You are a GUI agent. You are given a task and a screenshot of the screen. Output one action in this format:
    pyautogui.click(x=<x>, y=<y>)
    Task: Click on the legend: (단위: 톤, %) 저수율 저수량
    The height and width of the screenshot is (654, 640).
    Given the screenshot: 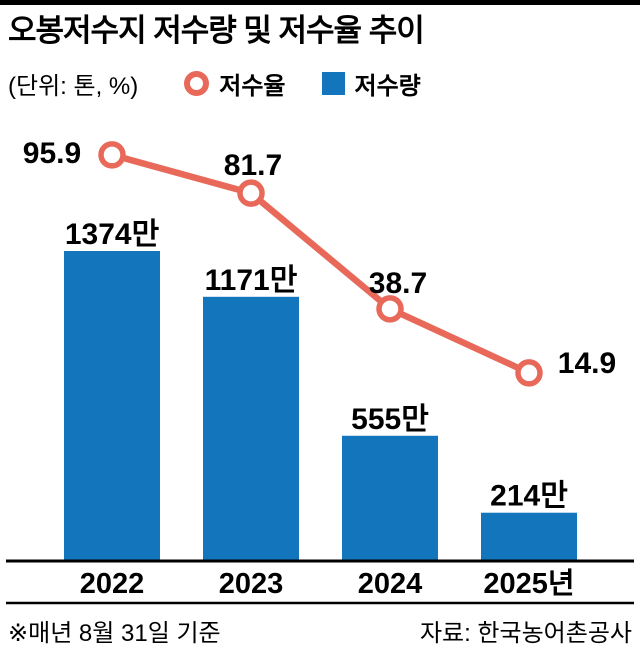 What is the action you would take?
    pyautogui.click(x=324, y=83)
    